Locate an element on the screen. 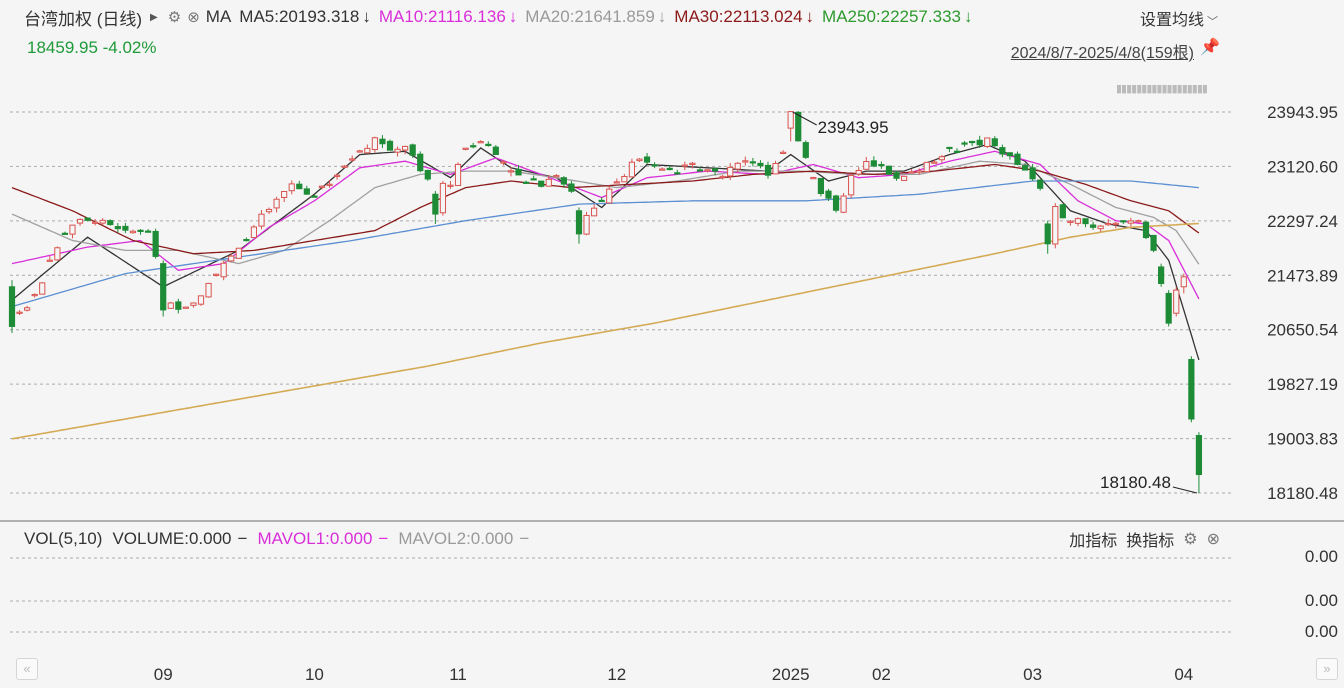  pin-icon: 📌 is located at coordinates (1210, 47).